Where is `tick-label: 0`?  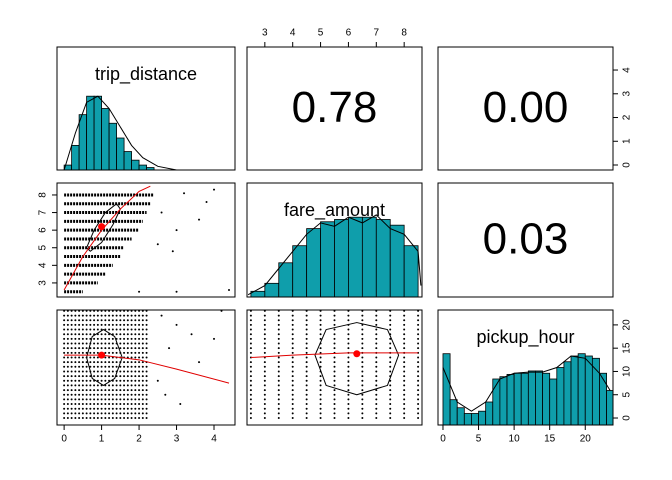
tick-label: 0 is located at coordinates (627, 165).